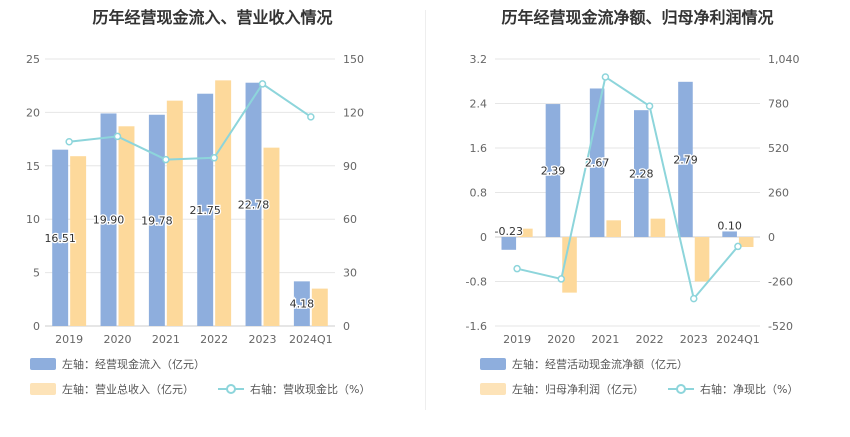 This screenshot has width=850, height=437. I want to click on left-axis-tick-label: 2.4, so click(479, 104).